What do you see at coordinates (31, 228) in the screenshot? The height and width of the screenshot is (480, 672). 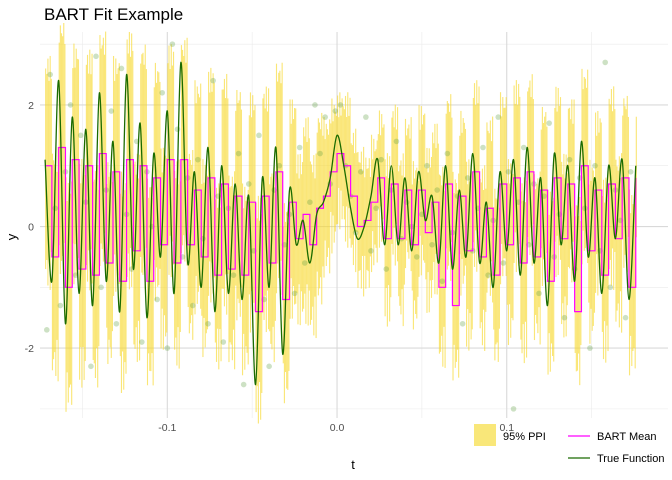 I see `y-tick-label: 0` at bounding box center [31, 228].